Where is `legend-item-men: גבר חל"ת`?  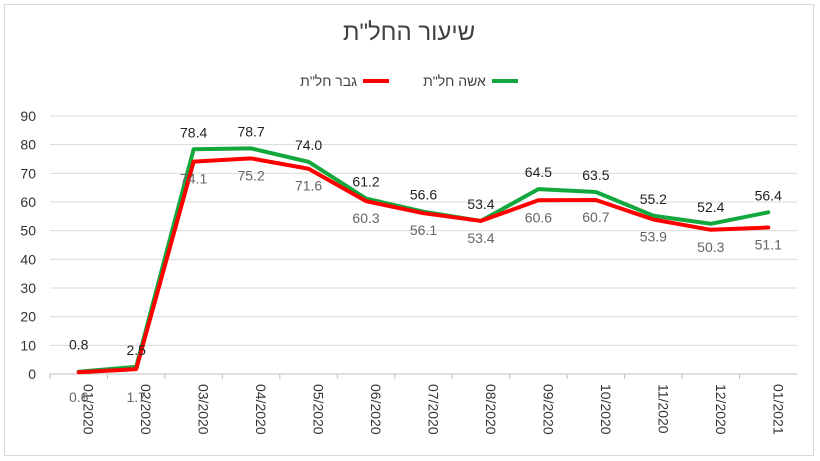
legend-item-men: גבר חל"ת is located at coordinates (345, 81).